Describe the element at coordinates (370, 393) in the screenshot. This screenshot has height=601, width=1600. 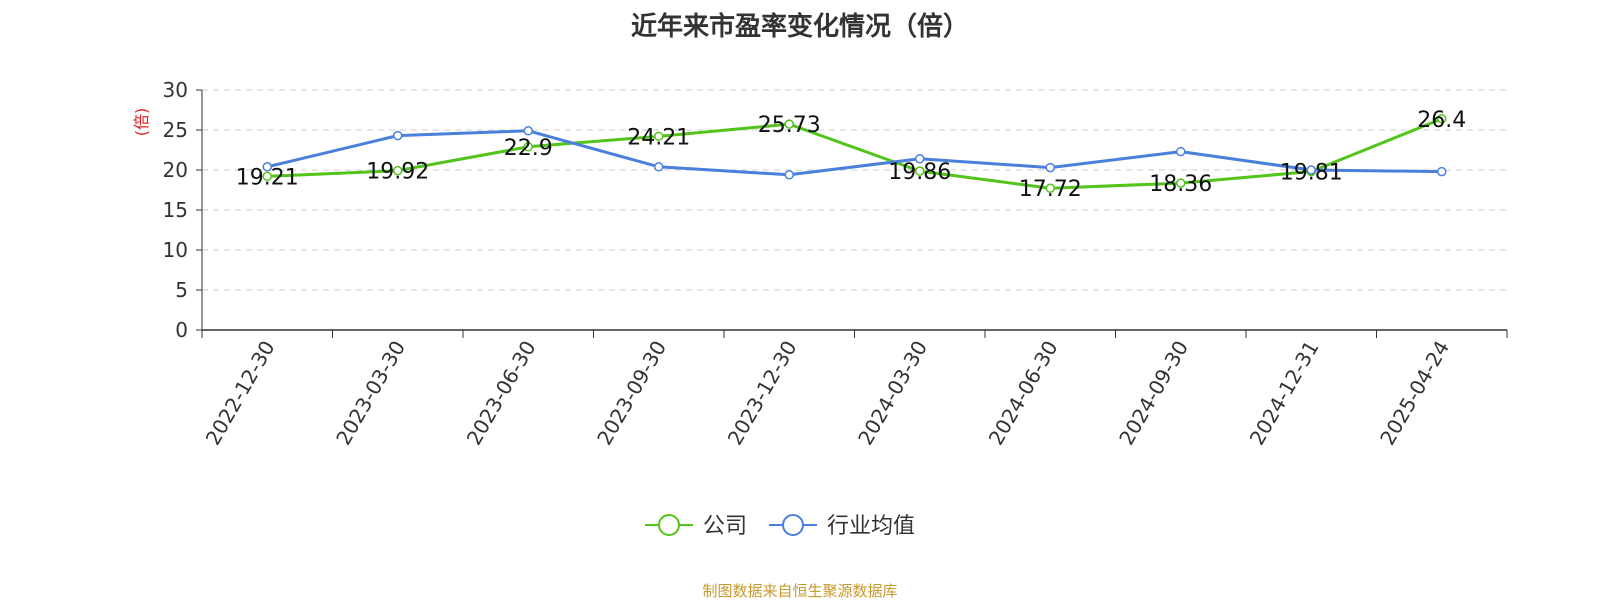
I see `x-tick-label: 2023-03-30` at that location.